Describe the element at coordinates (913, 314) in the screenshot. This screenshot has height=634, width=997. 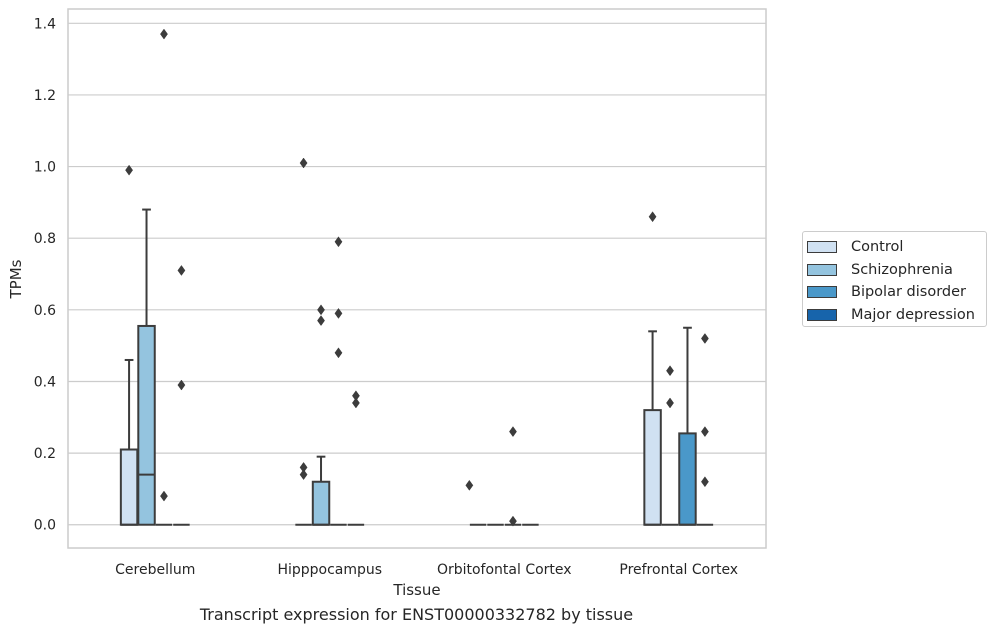
I see `legend-label: Major depression` at that location.